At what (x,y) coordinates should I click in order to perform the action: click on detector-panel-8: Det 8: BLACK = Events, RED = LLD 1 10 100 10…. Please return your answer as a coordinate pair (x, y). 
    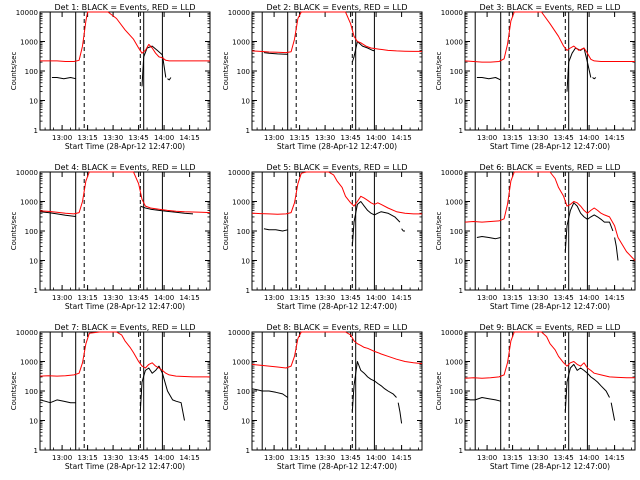
    Looking at the image, I should click on (322, 397).